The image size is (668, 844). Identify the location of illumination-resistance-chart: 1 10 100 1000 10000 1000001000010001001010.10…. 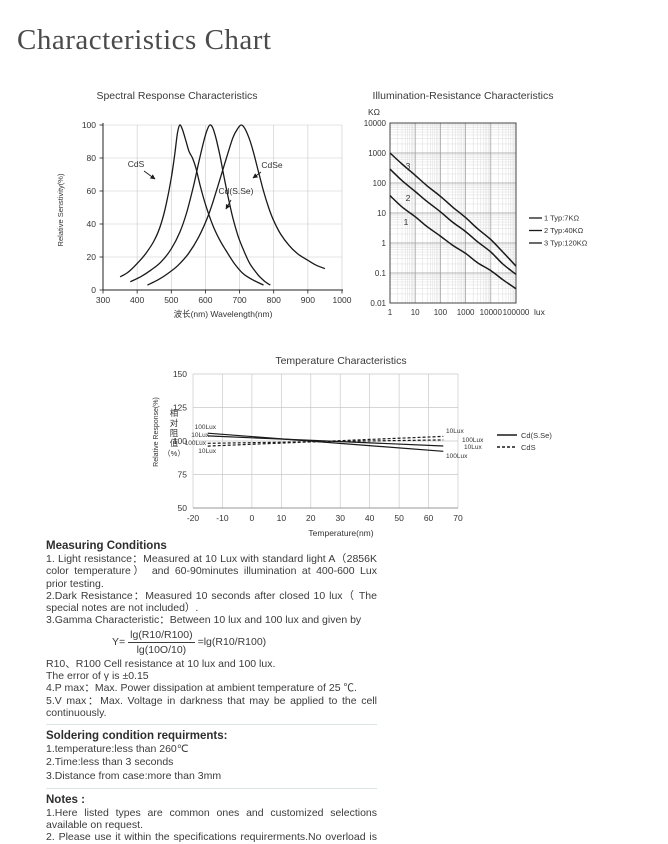
(476, 203).